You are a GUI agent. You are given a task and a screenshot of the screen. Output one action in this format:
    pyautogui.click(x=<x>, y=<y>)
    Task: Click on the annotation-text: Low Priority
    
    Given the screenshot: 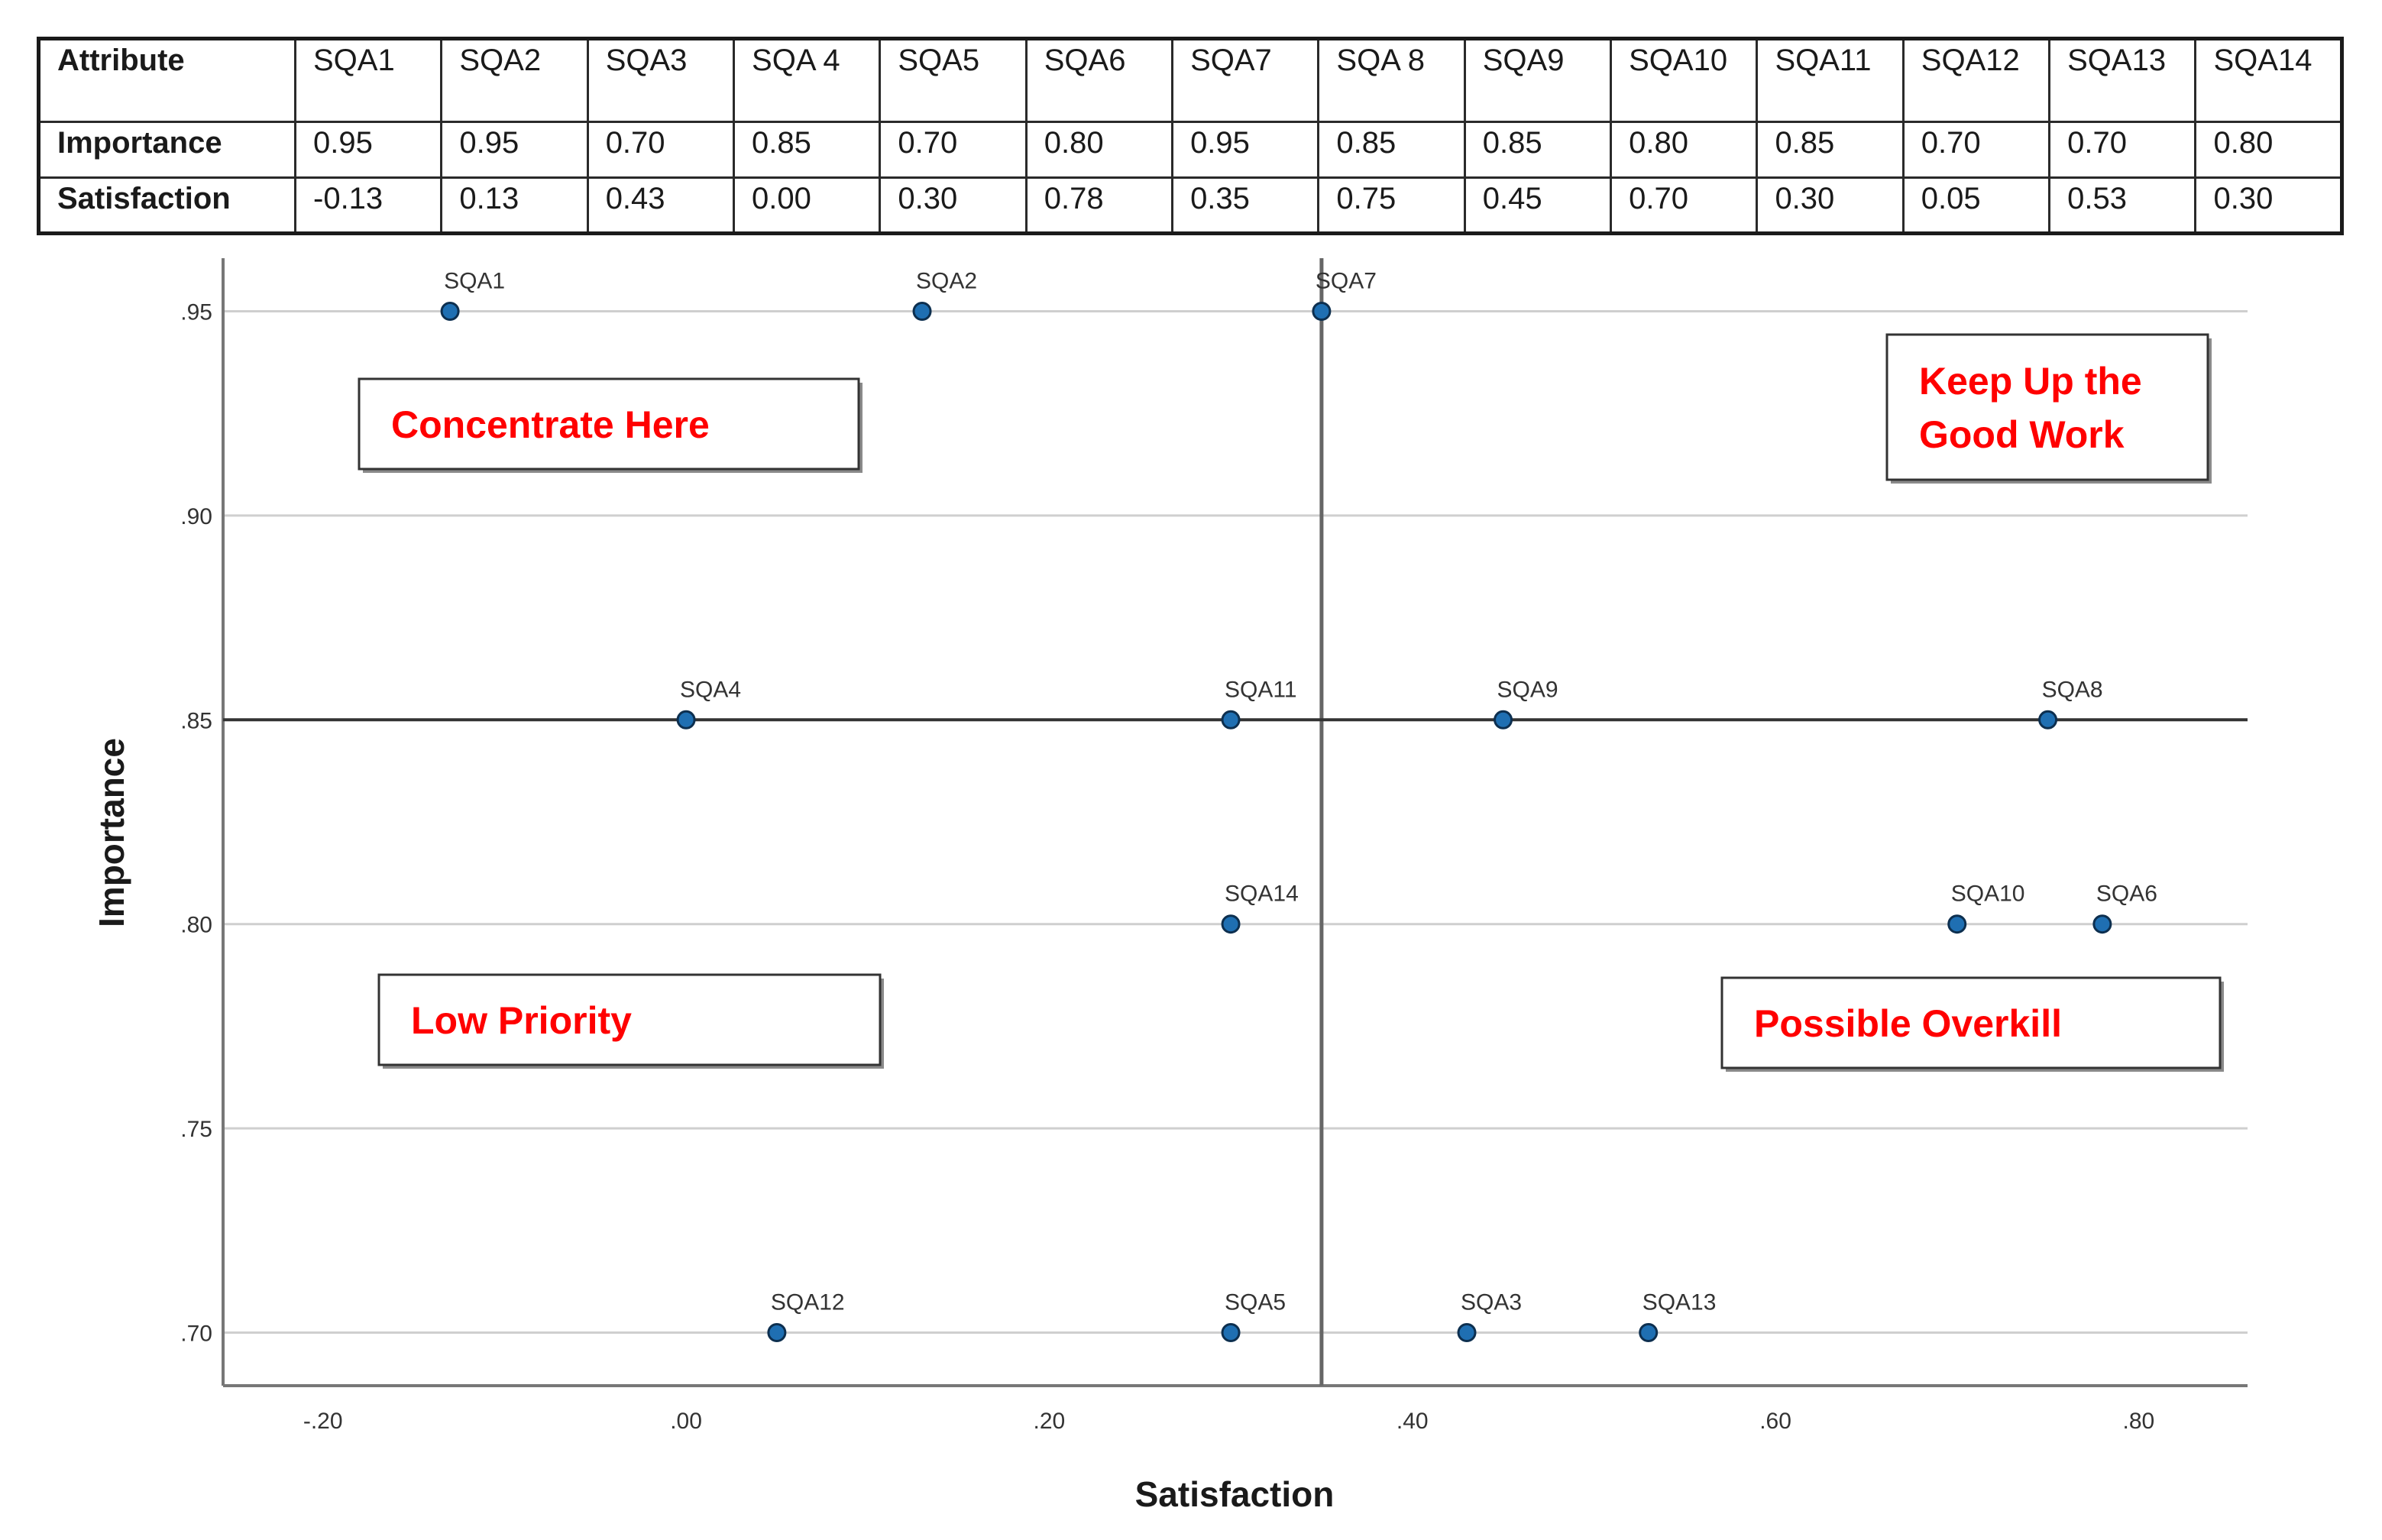 What is the action you would take?
    pyautogui.click(x=521, y=1020)
    